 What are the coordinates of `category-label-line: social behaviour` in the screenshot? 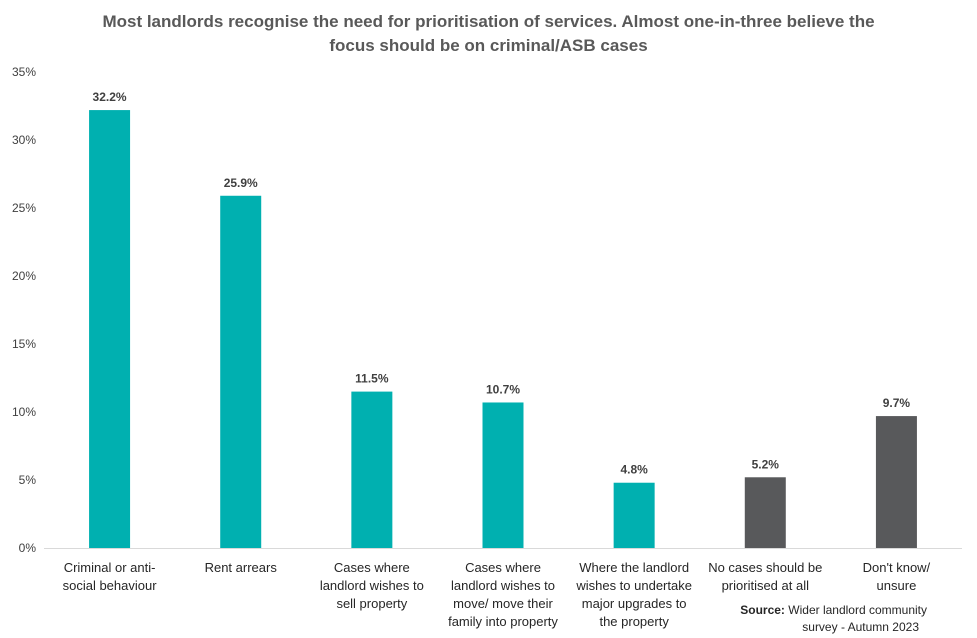 It's located at (110, 585).